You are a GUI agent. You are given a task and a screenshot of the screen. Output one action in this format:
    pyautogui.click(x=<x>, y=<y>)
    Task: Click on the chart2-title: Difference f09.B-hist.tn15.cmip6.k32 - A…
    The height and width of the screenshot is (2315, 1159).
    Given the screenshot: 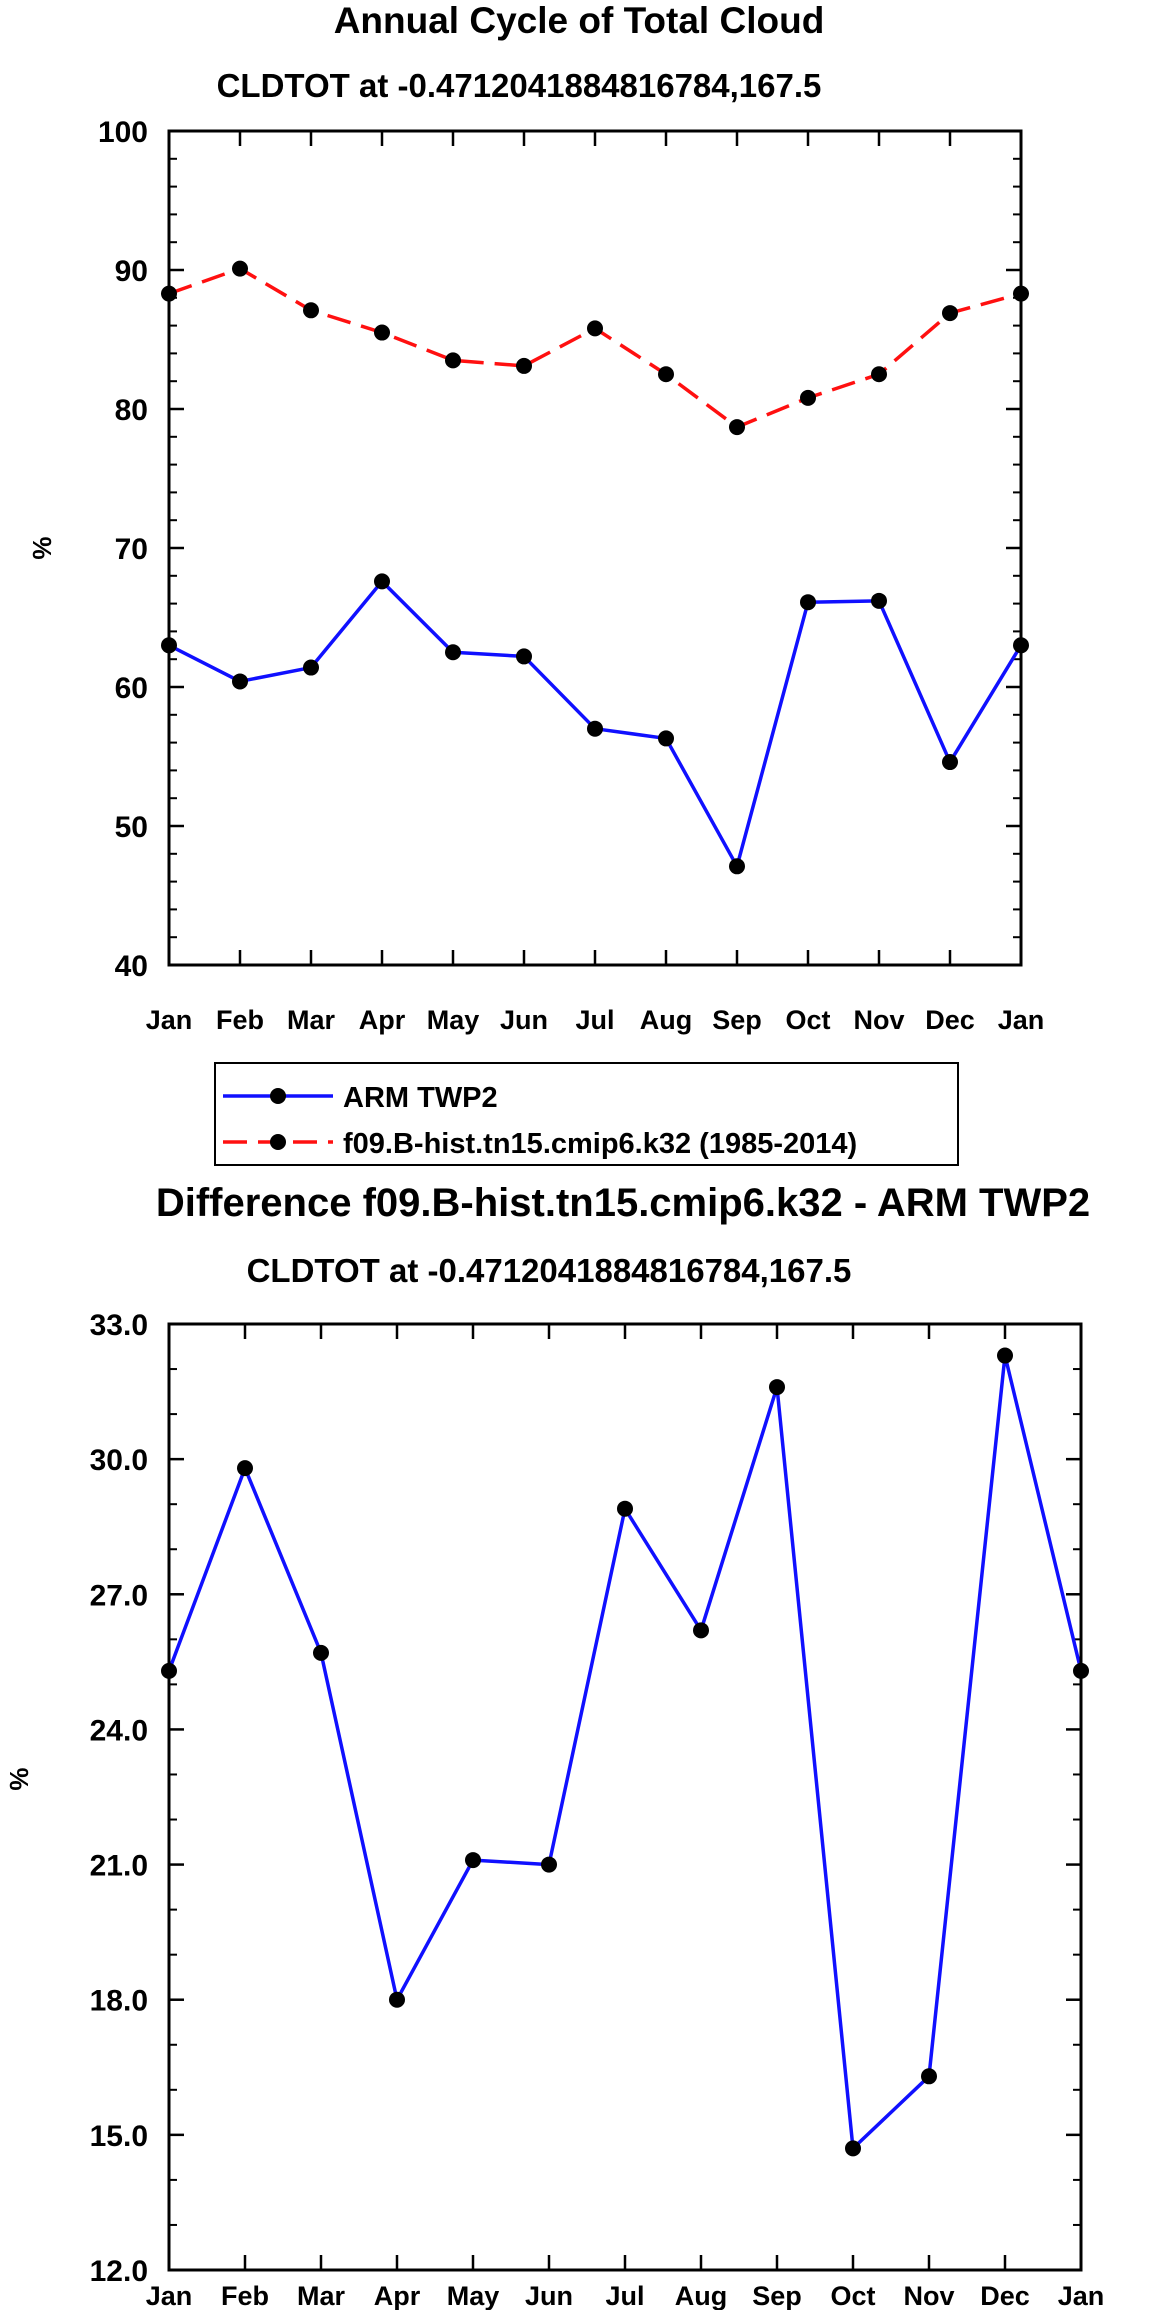 What is the action you would take?
    pyautogui.click(x=623, y=1203)
    